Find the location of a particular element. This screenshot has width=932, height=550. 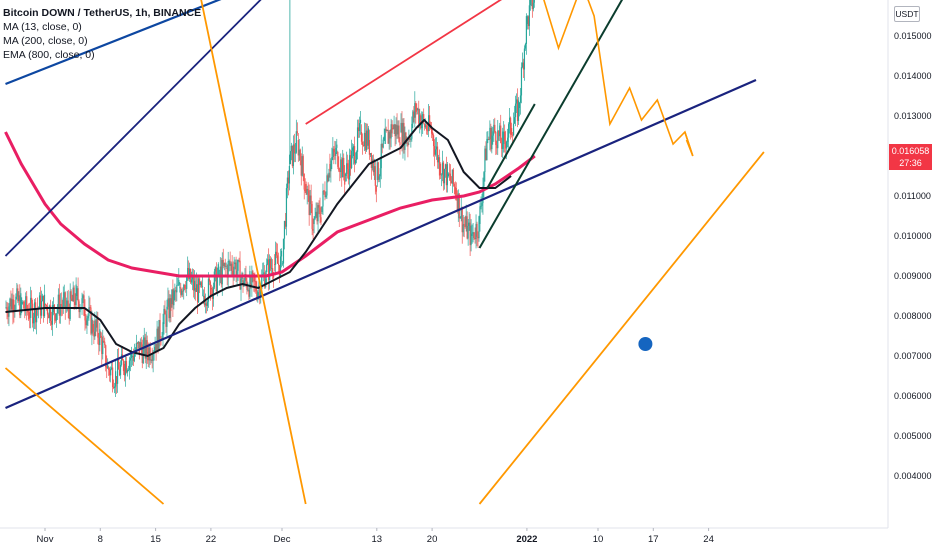

ma13-label: MA (13, close, 0) is located at coordinates (42, 27).